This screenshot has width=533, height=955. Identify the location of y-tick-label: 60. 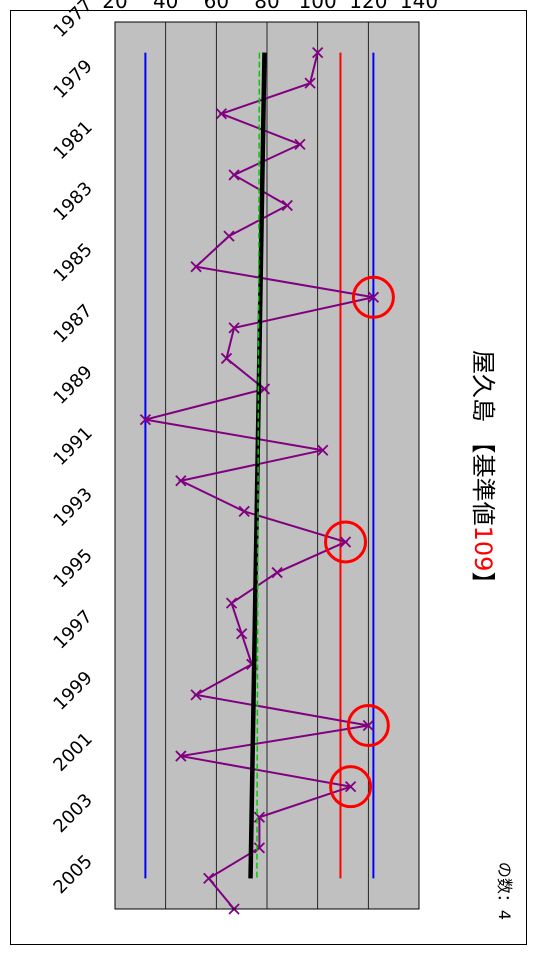
(216, 6).